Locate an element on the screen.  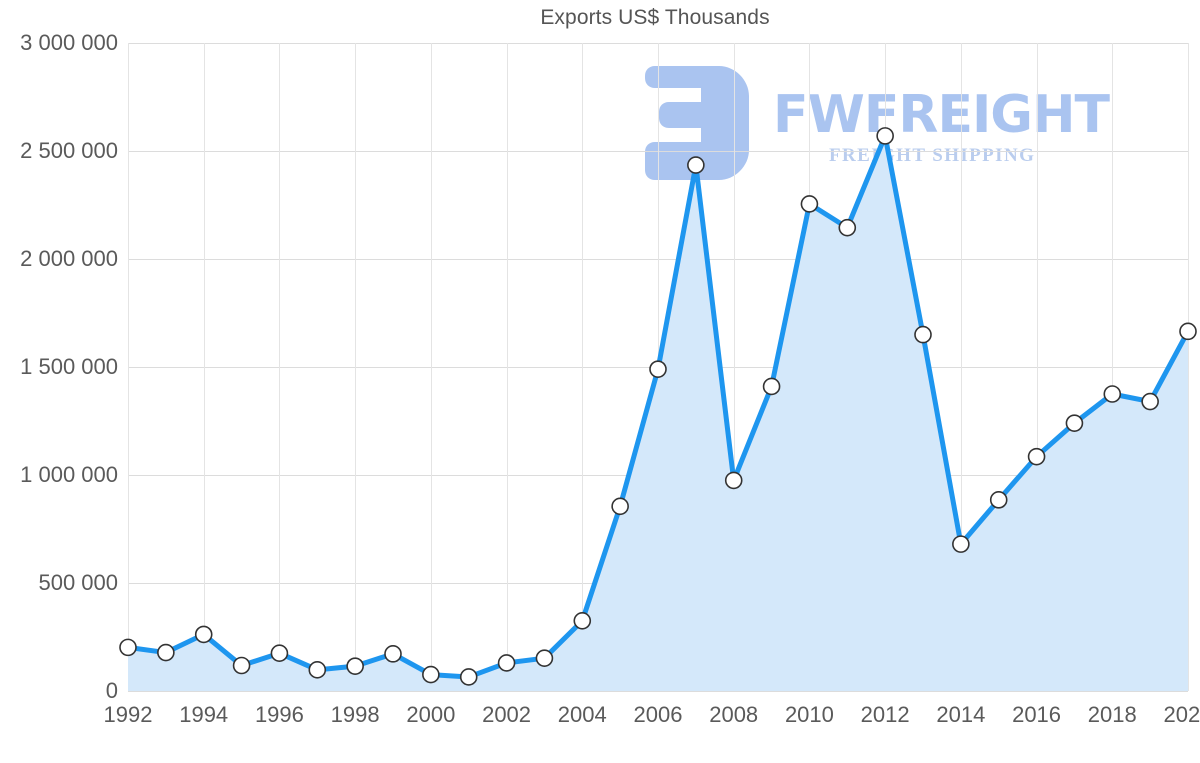
x-axis-tick-label: 2008 is located at coordinates (734, 714).